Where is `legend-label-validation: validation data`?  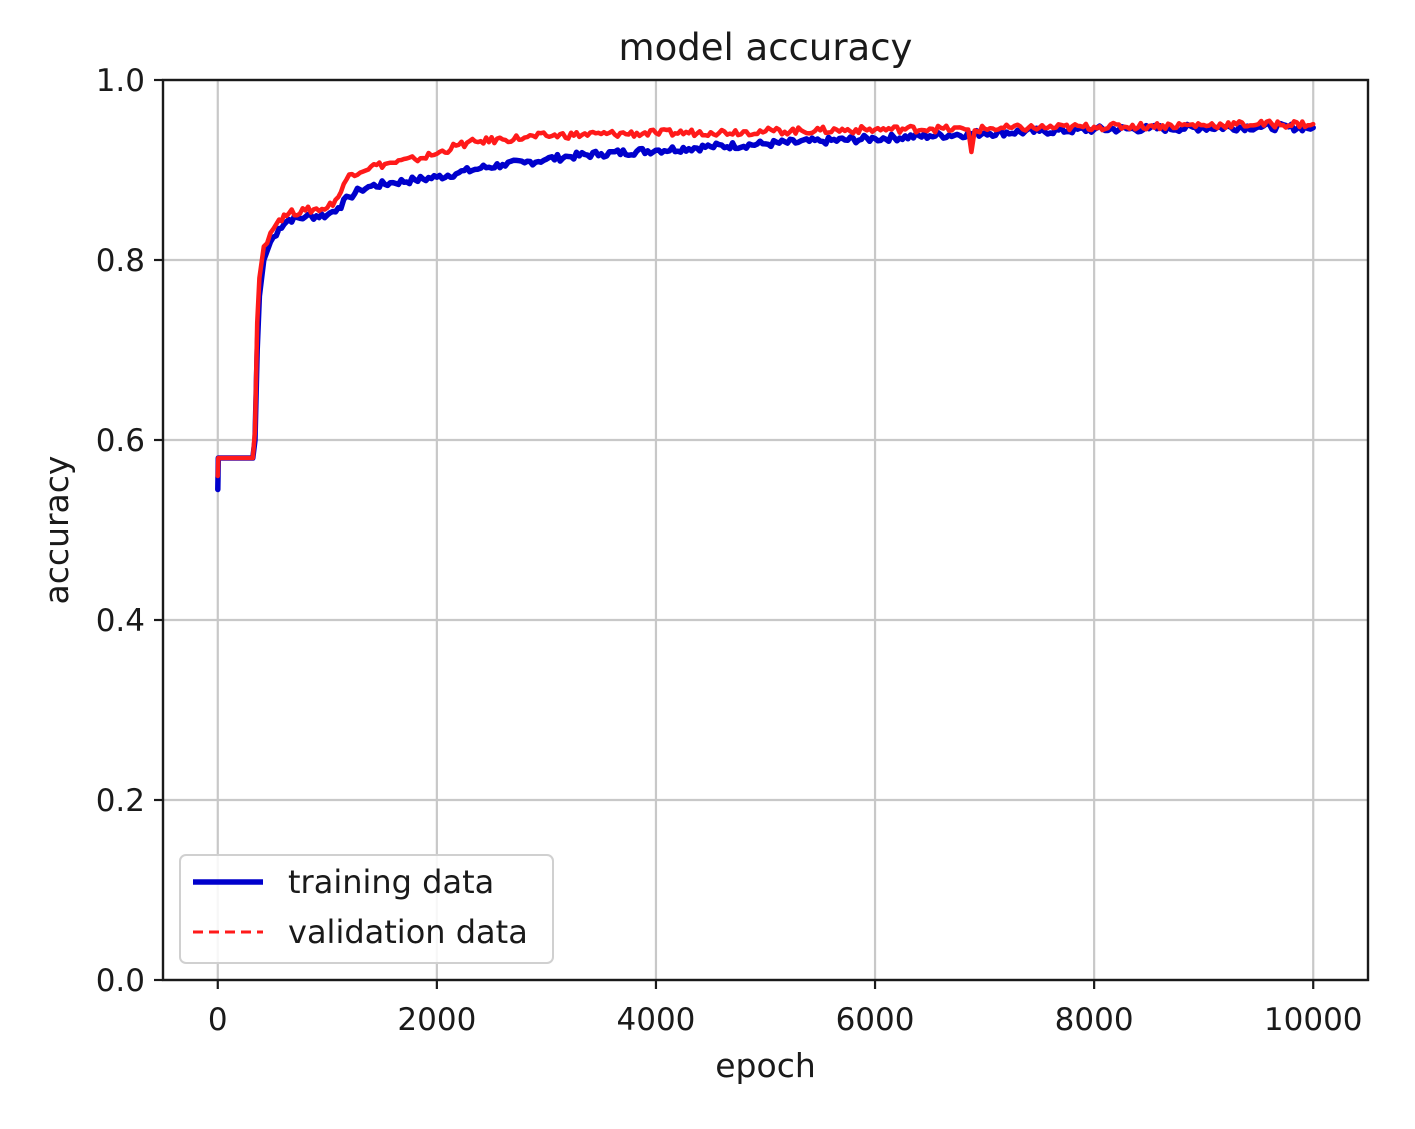
legend-label-validation: validation data is located at coordinates (408, 932).